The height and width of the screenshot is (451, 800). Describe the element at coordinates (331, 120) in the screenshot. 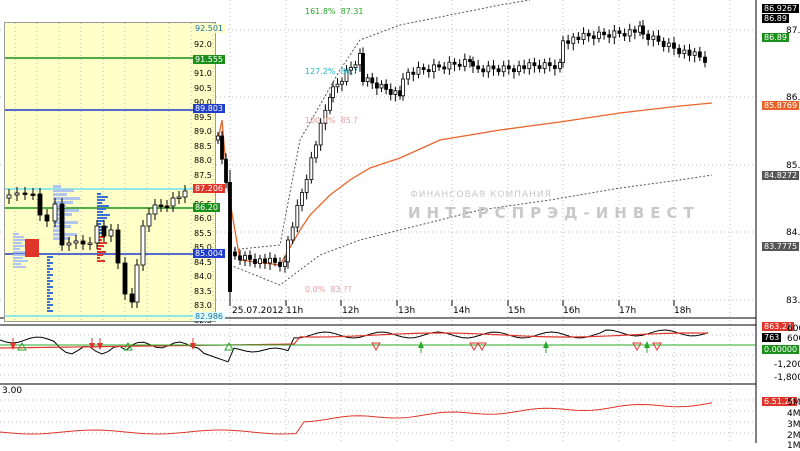

I see `fib-label-100: 100.0% 85.?` at that location.